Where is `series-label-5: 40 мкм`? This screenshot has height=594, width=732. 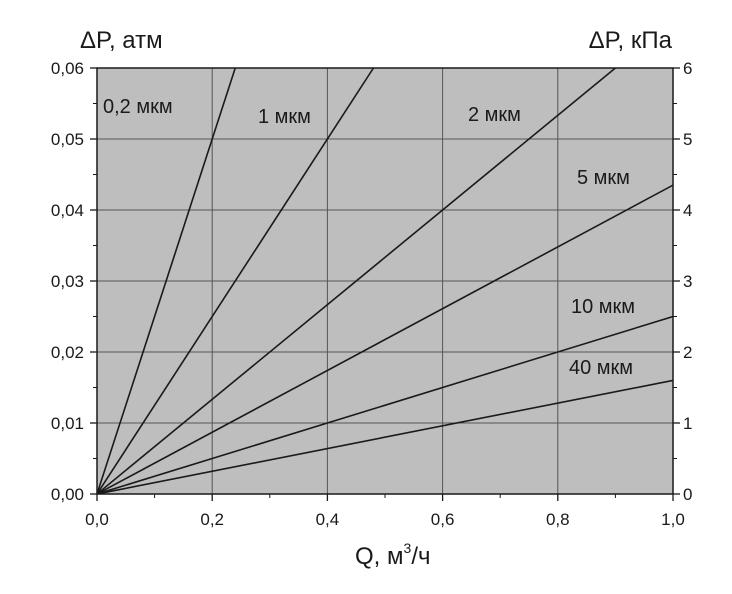
series-label-5: 40 мкм is located at coordinates (601, 368).